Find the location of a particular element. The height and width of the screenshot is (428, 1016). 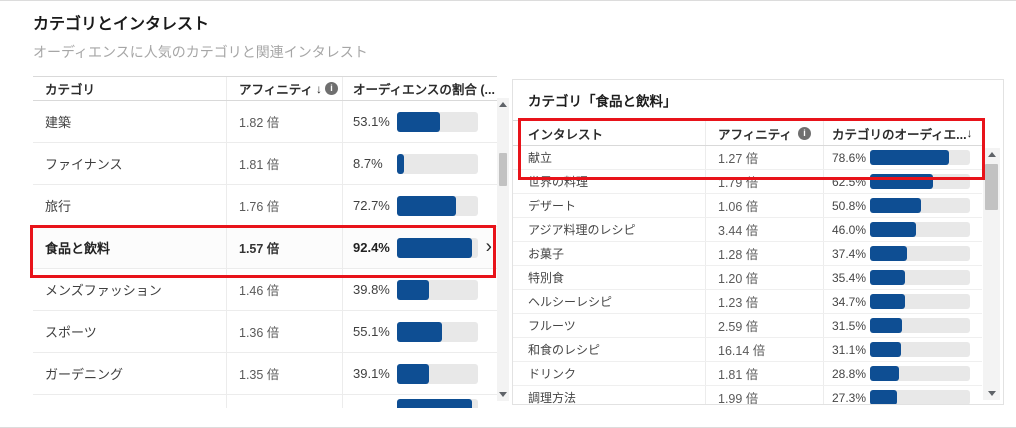

interest-row: 献立 1.27 倍 78.6% is located at coordinates (747, 158).